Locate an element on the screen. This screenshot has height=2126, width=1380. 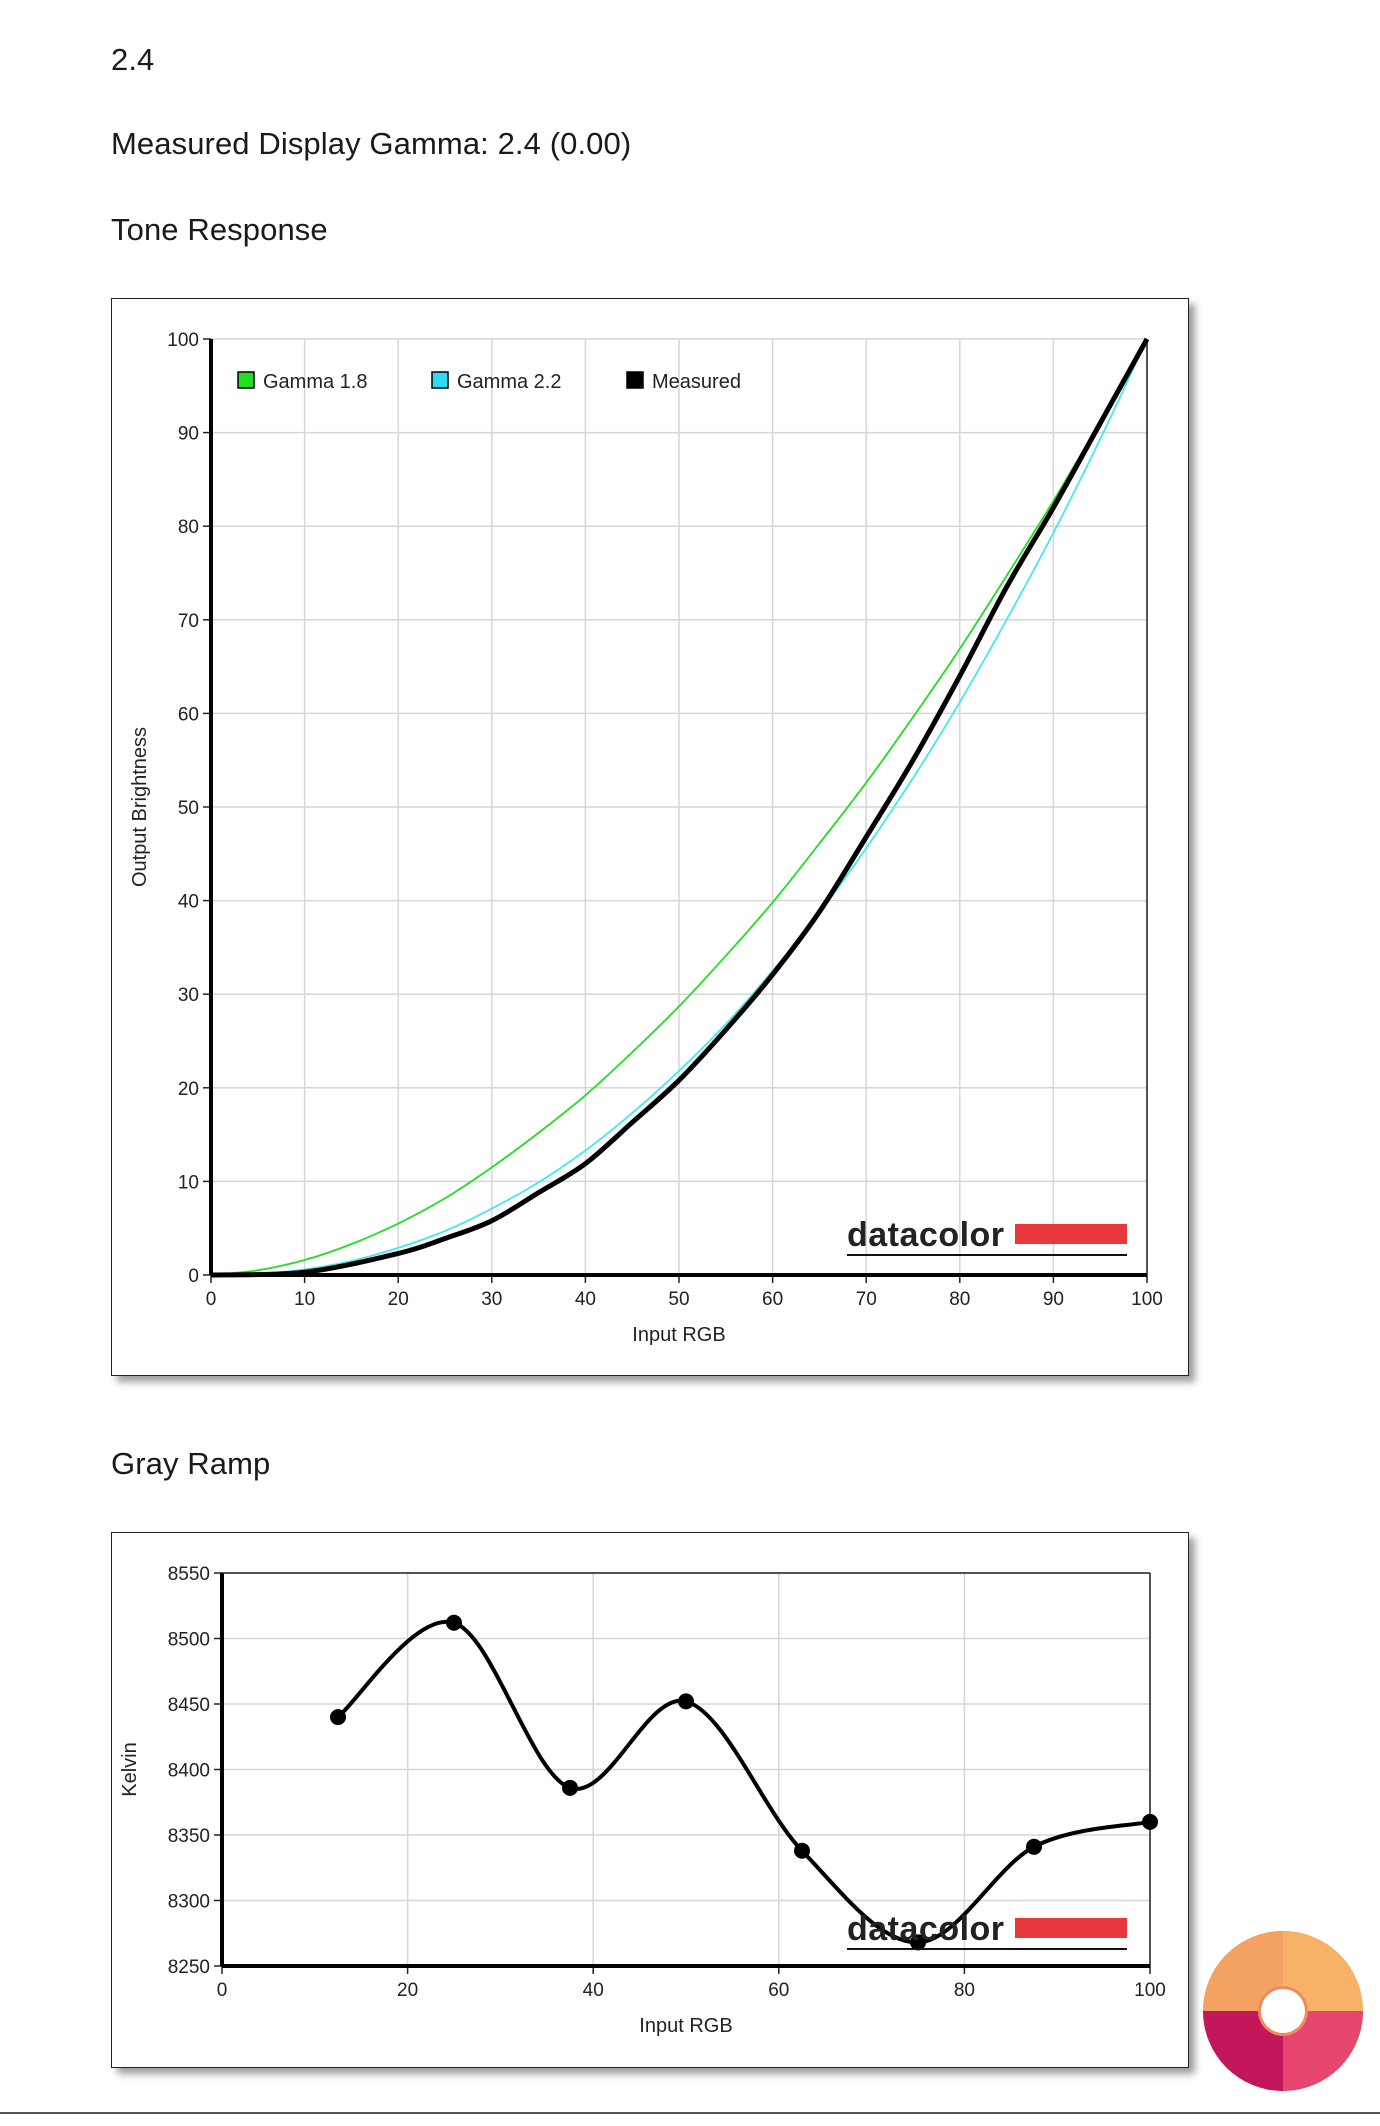
y-tick-label: 0 is located at coordinates (193, 1276).